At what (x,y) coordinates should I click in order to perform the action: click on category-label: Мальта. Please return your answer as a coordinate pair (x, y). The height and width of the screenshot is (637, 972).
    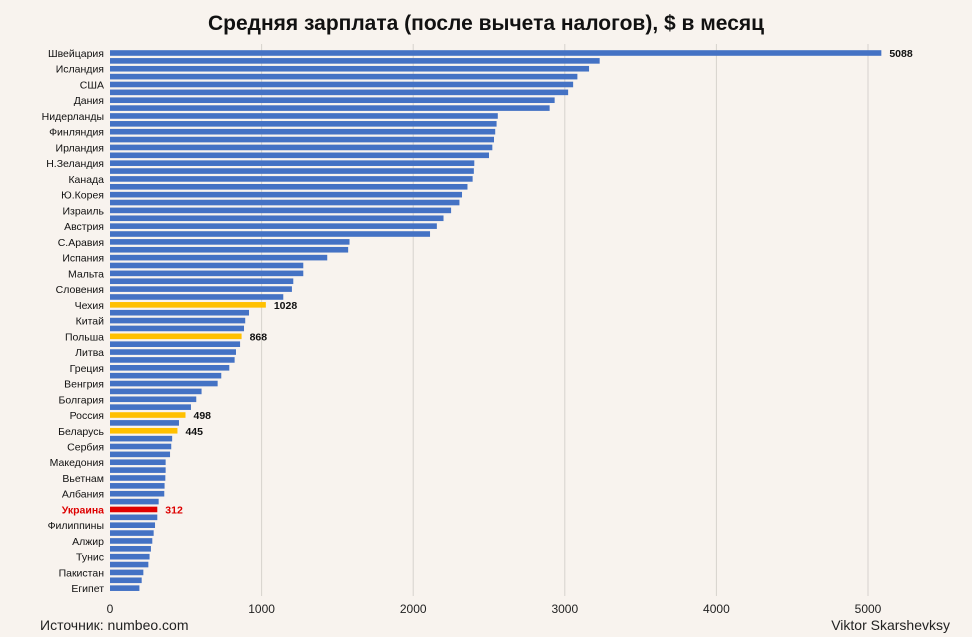
    Looking at the image, I should click on (86, 274).